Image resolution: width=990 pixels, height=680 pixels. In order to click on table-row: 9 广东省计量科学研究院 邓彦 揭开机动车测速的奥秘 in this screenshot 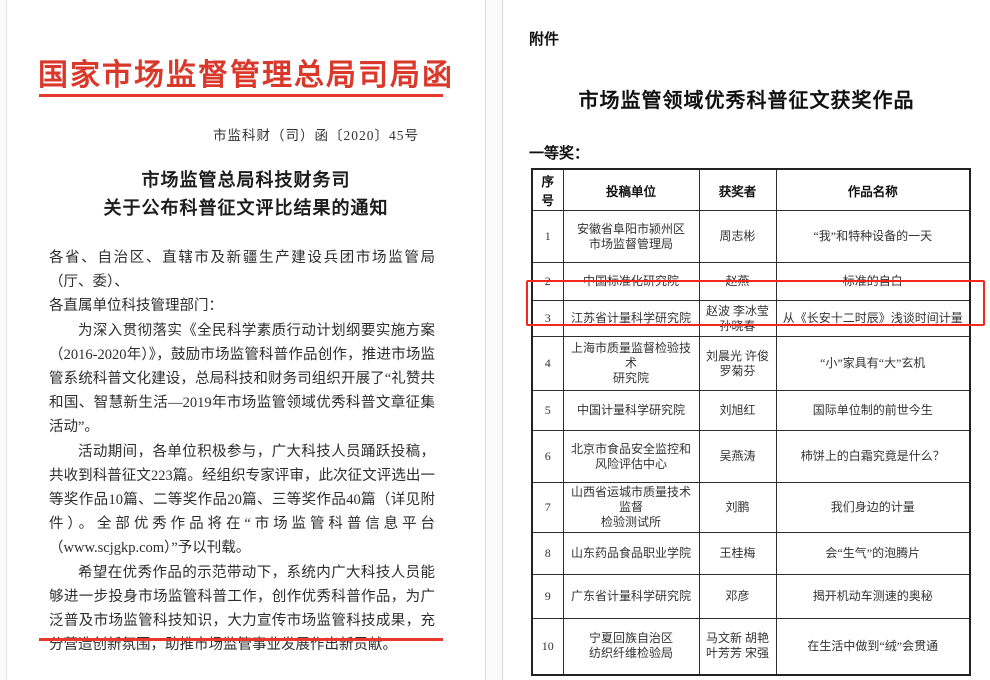, I will do `click(751, 596)`.